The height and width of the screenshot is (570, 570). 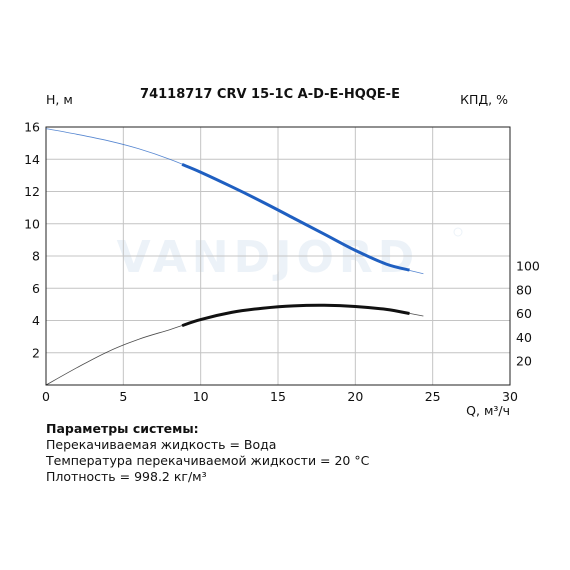 I want to click on y-tick-label: 2, so click(x=36, y=352).